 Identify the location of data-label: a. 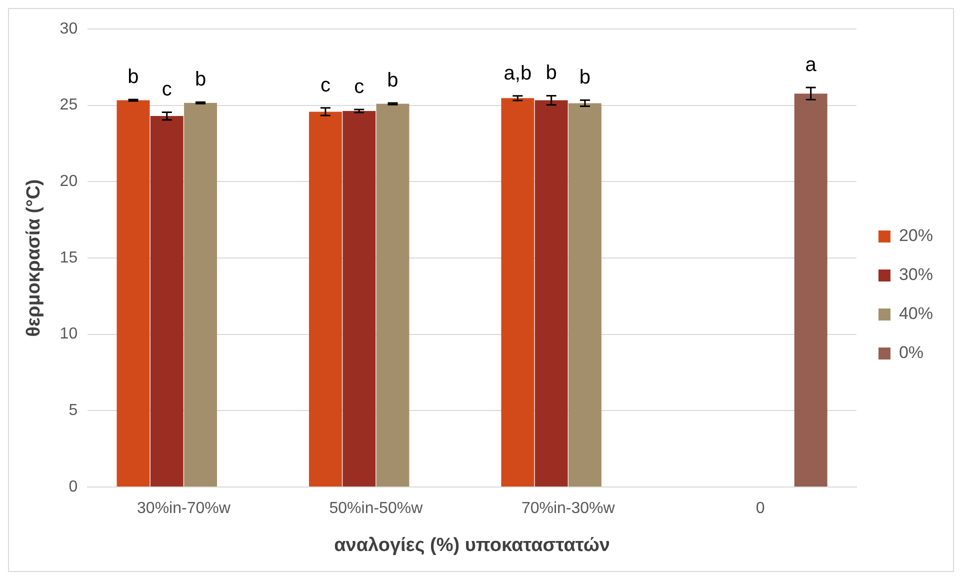
(811, 65).